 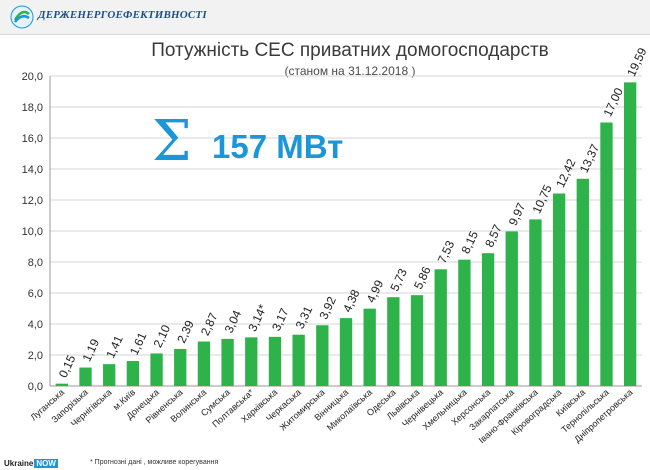 What do you see at coordinates (278, 146) in the screenshot?
I see `total-capacity: 157 МВт` at bounding box center [278, 146].